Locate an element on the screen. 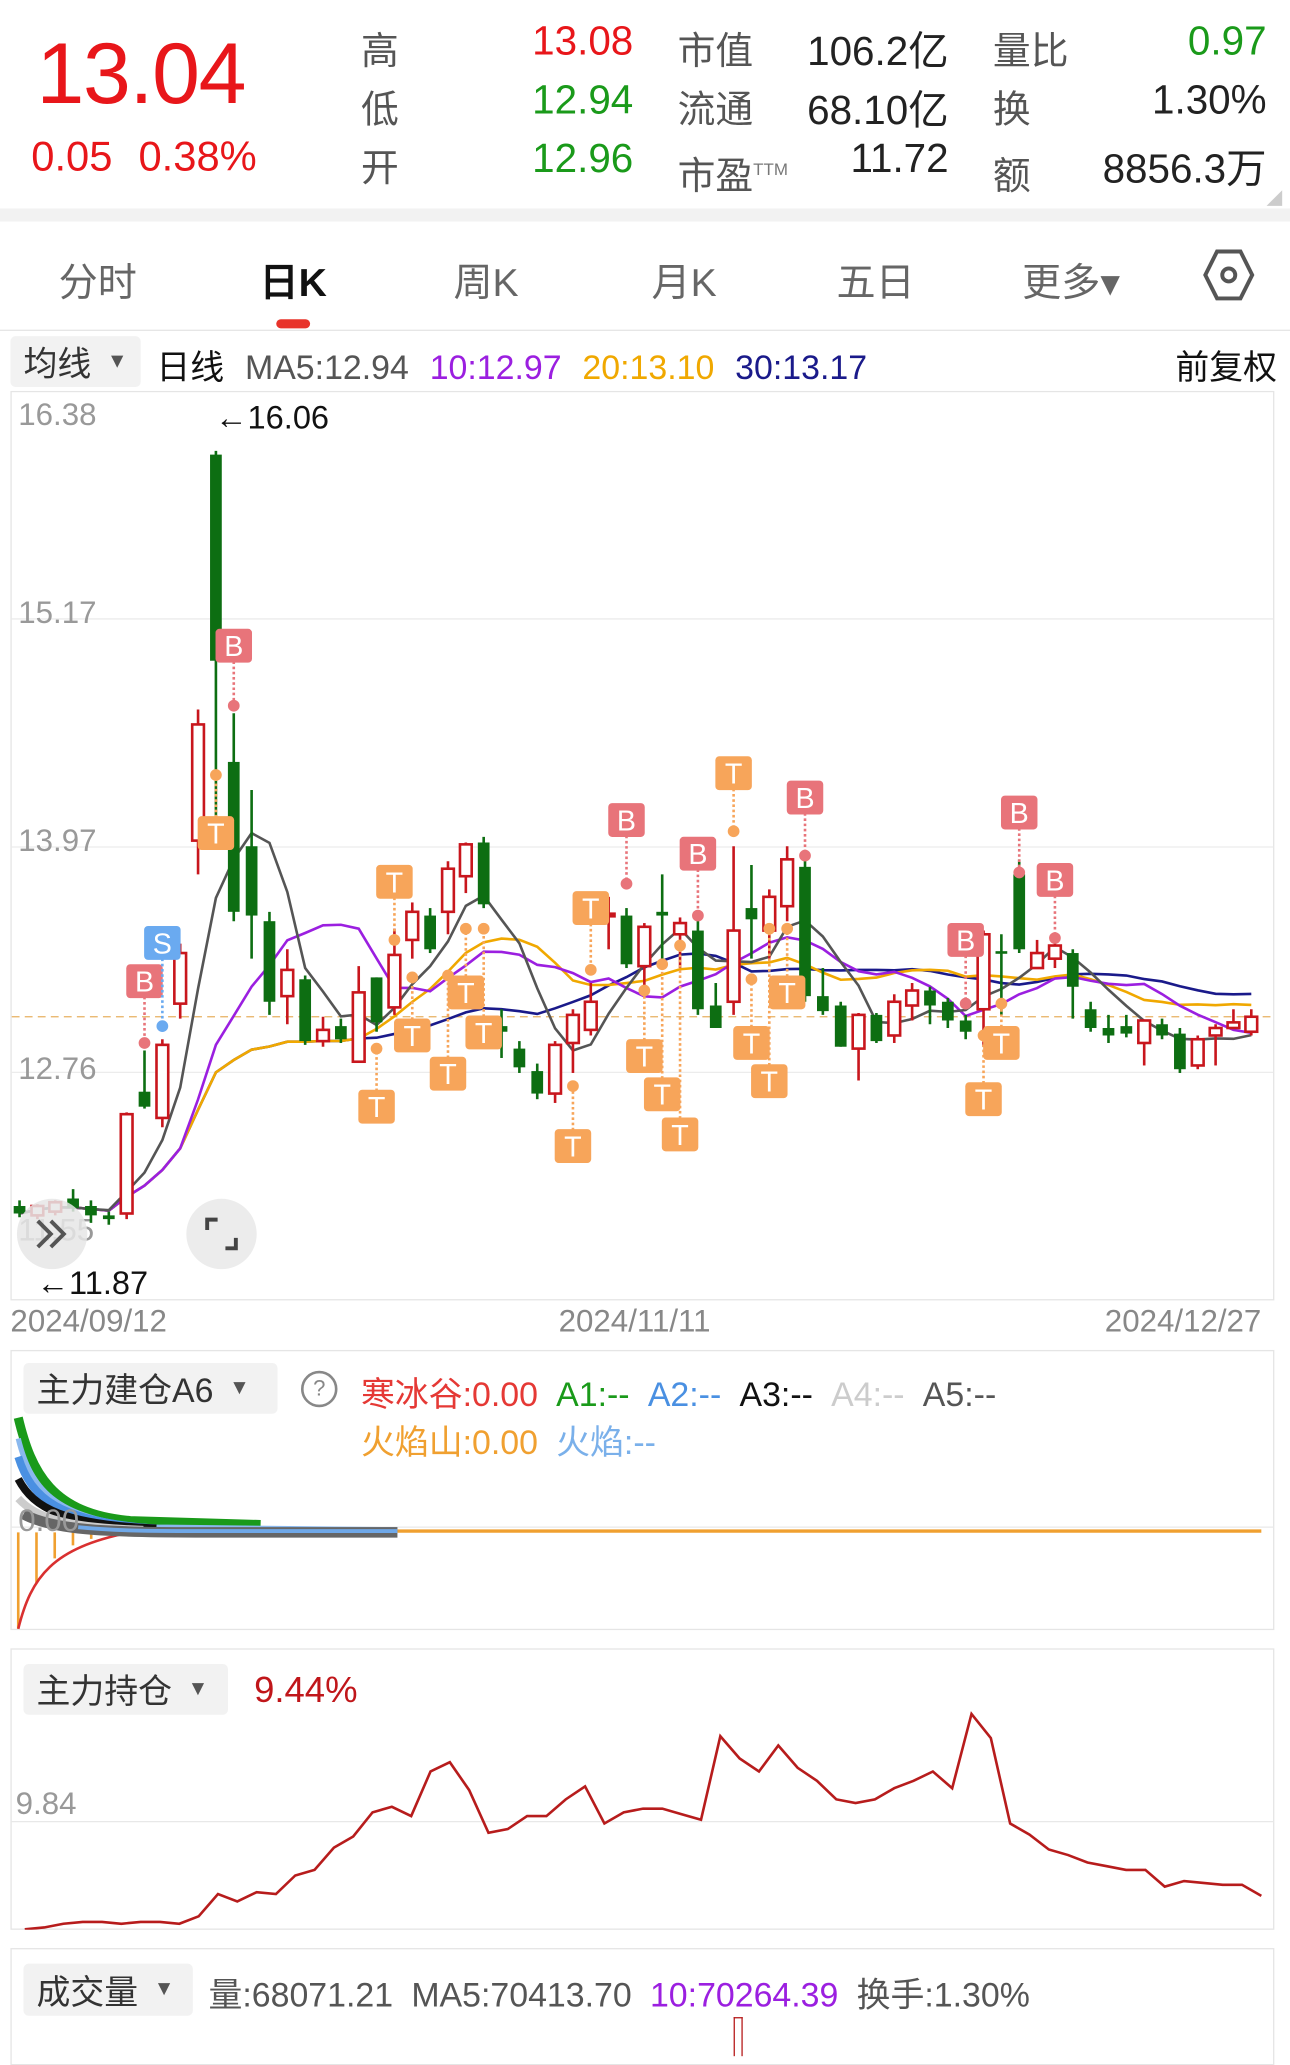 This screenshot has width=1290, height=2065. tab-4: 五日 is located at coordinates (875, 283).